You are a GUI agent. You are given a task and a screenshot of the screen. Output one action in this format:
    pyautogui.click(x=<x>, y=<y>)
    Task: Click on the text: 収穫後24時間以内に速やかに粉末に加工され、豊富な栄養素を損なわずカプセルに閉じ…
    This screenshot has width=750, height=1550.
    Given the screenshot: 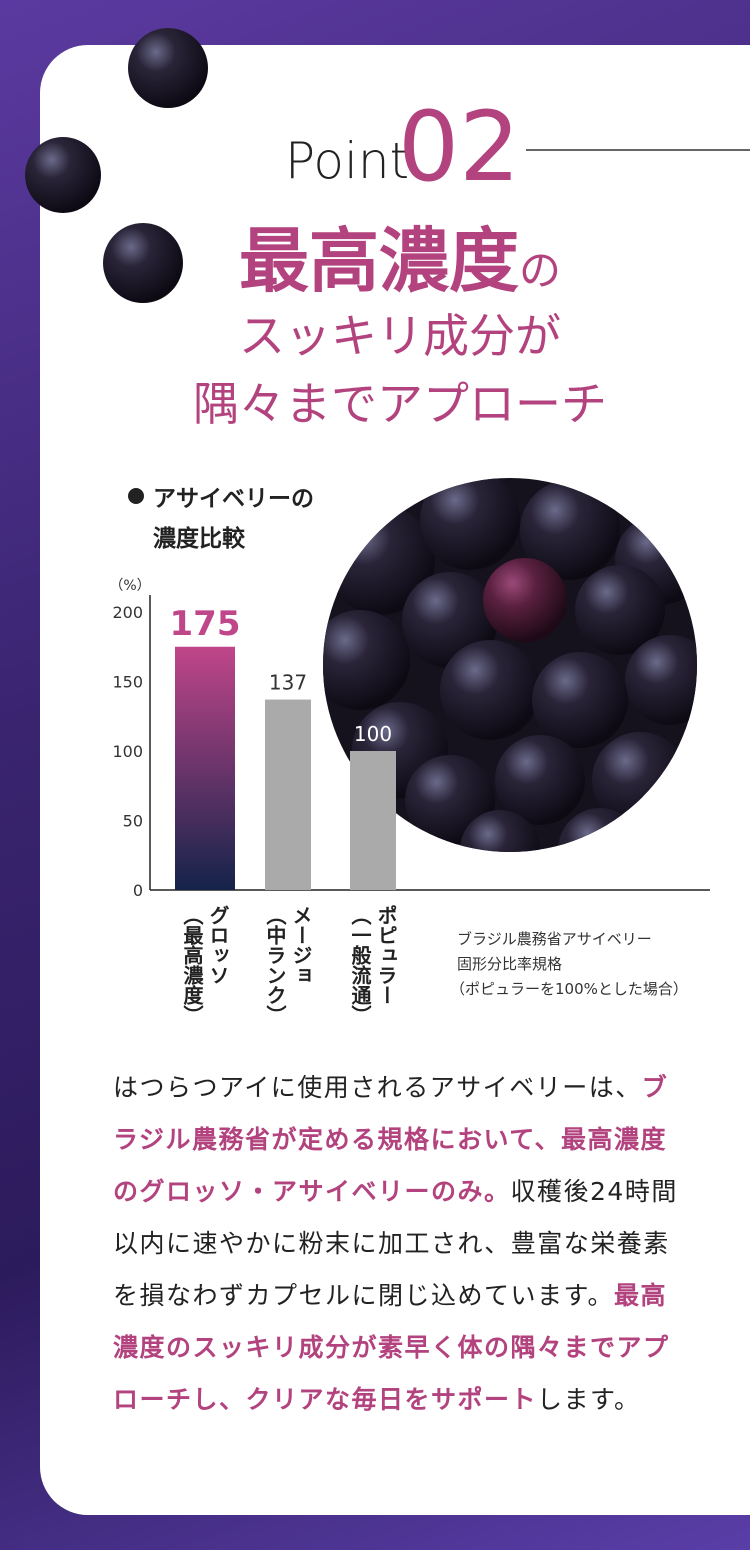 What is the action you would take?
    pyautogui.click(x=395, y=1243)
    